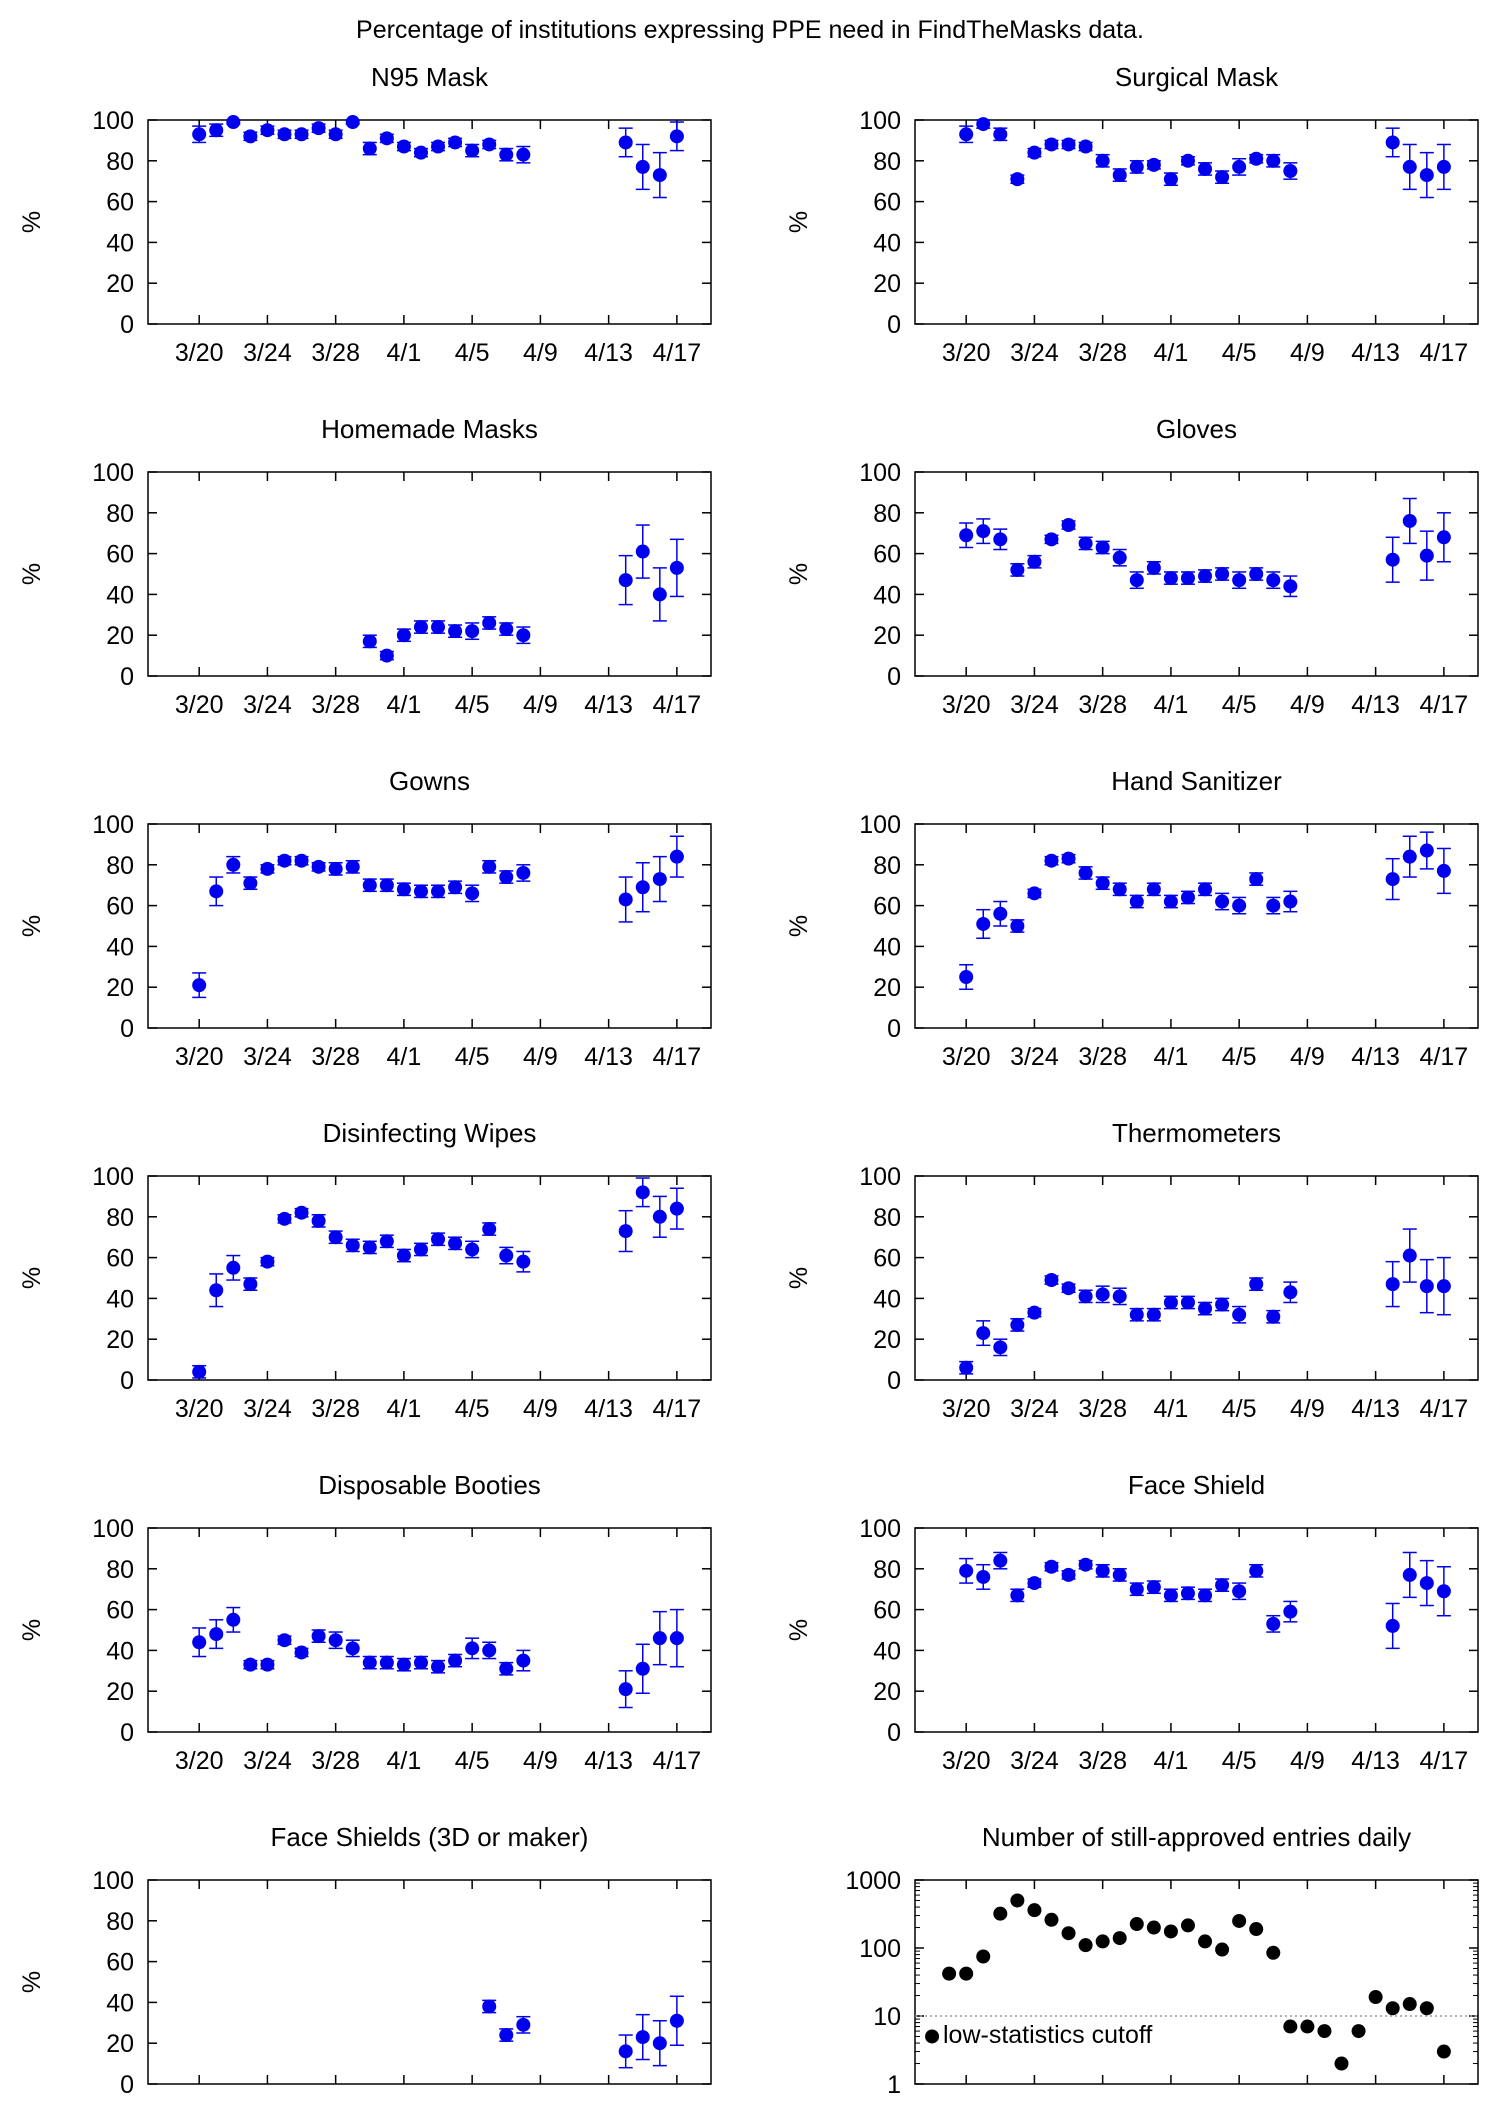 Image resolution: width=1500 pixels, height=2105 pixels. Describe the element at coordinates (1196, 781) in the screenshot. I see `chart-title: Hand Sanitizer` at that location.